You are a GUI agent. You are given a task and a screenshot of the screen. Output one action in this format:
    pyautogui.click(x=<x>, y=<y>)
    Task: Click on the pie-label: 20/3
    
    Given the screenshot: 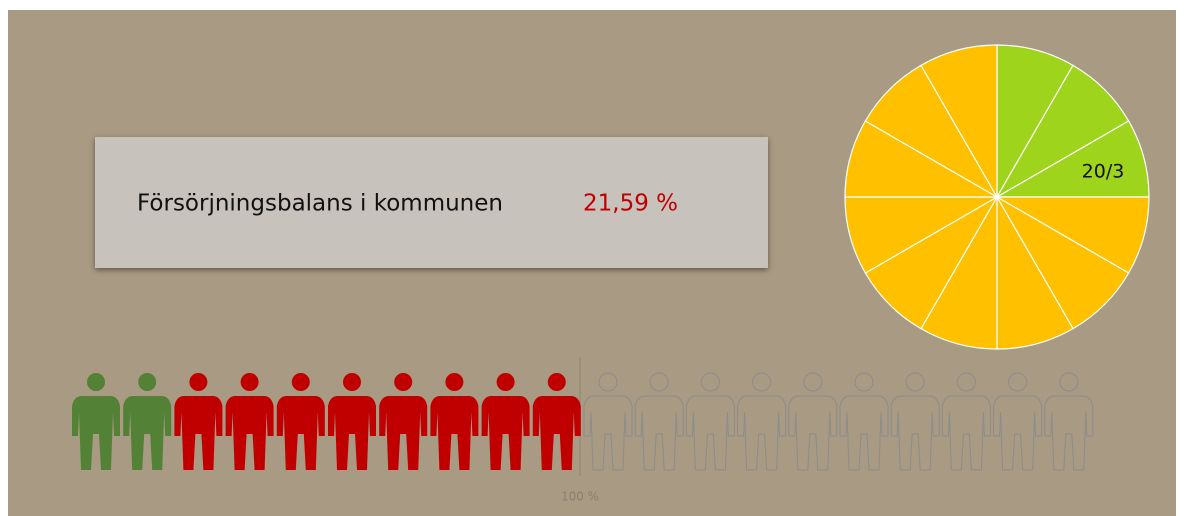 What is the action you would take?
    pyautogui.click(x=1103, y=172)
    